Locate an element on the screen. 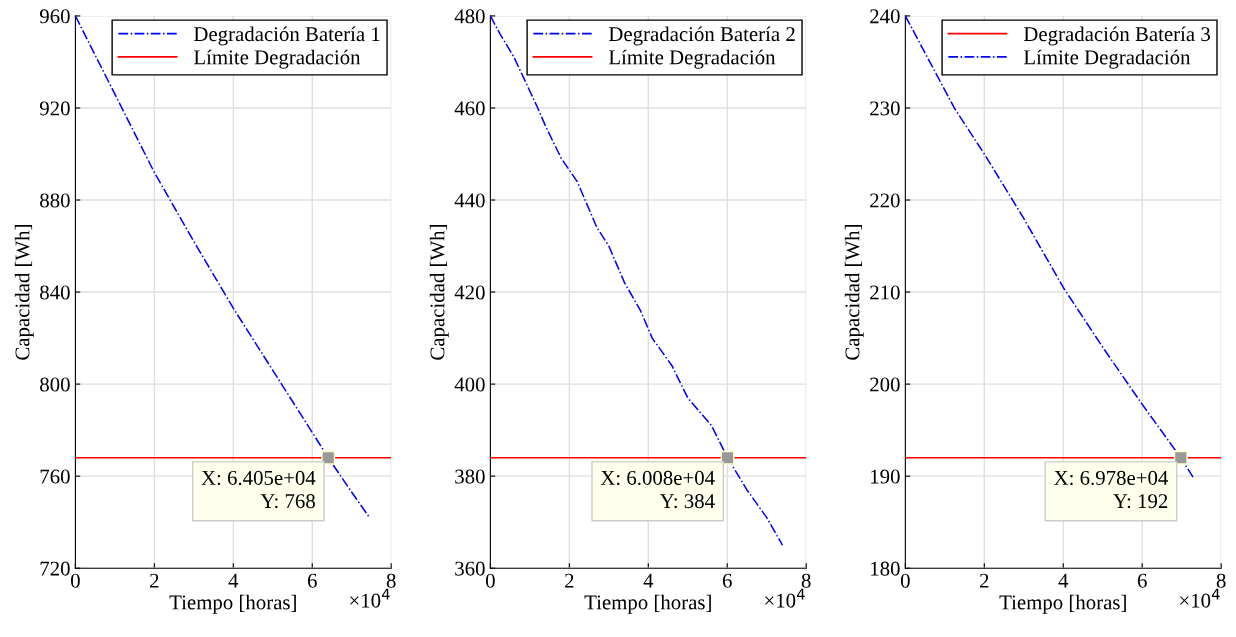  legend-label: Degradación Batería 3 is located at coordinates (1116, 36).